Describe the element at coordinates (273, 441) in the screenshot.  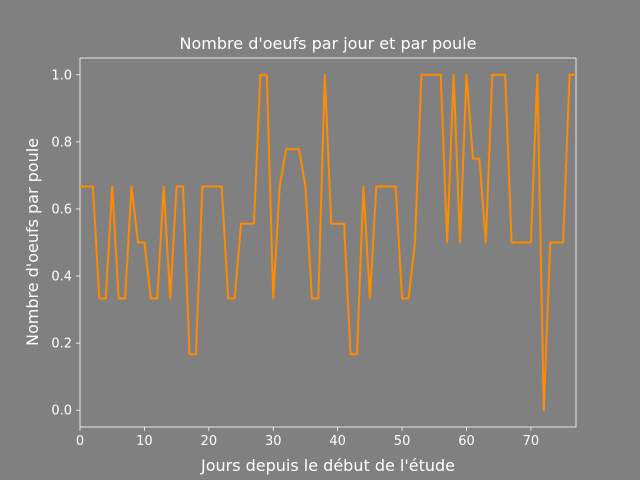
I see `x-tick-label: 30` at that location.